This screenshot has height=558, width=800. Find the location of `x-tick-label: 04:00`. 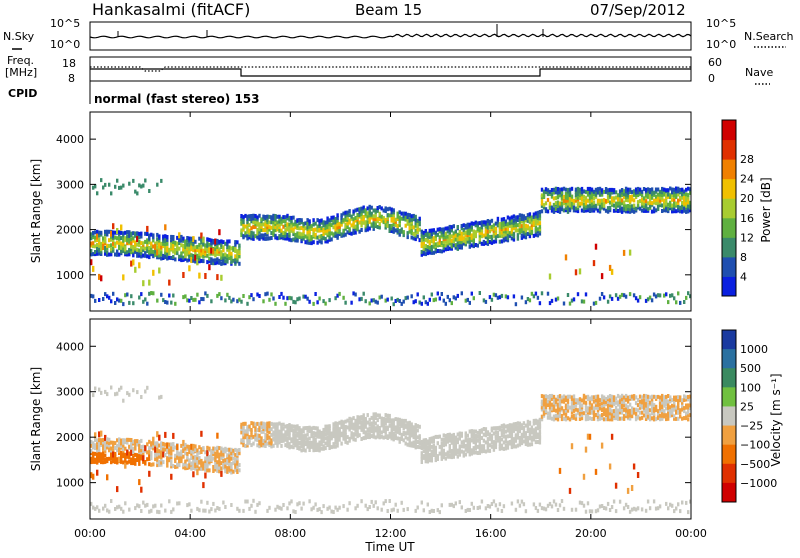

x-tick-label: 04:00 is located at coordinates (190, 533).